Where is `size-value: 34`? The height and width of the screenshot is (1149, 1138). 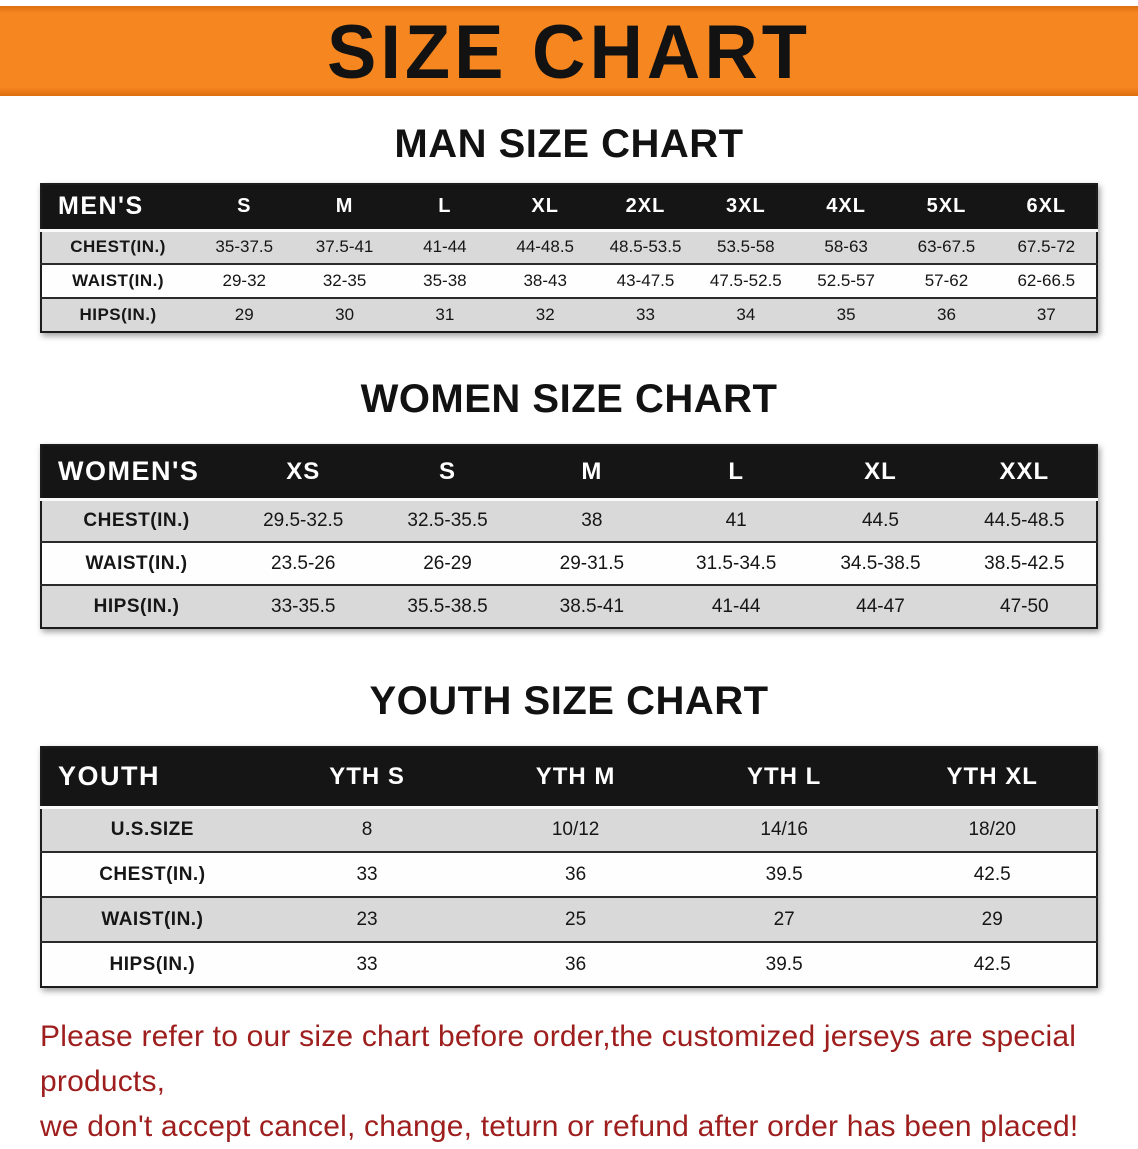 size-value: 34 is located at coordinates (746, 314).